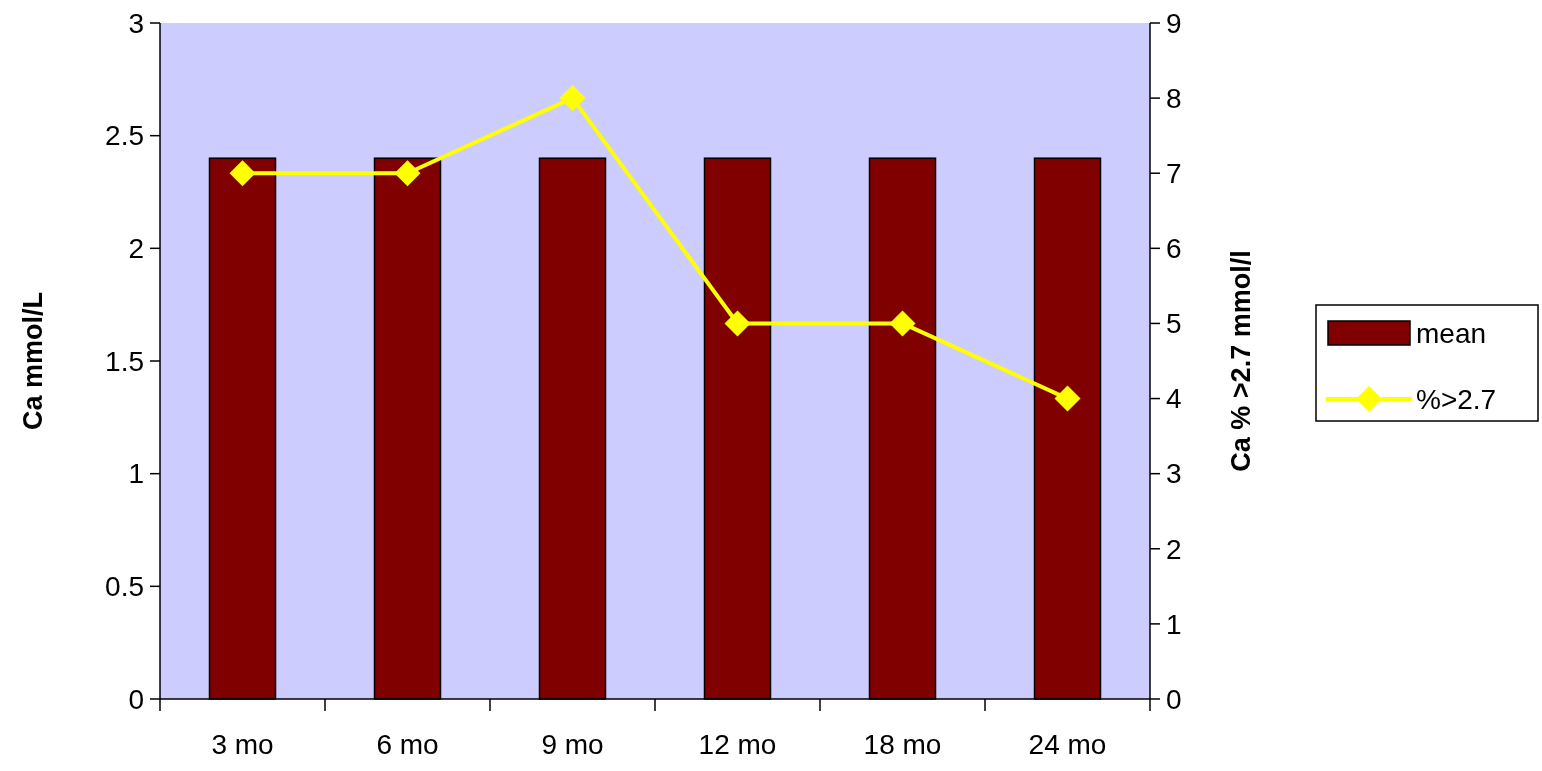 The width and height of the screenshot is (1542, 771). I want to click on y2-axis-title: Ca % >2.7 mmol/l, so click(1241, 361).